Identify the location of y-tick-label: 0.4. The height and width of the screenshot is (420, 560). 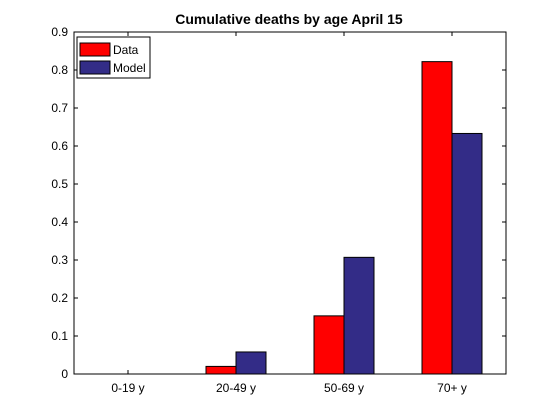
(59, 222).